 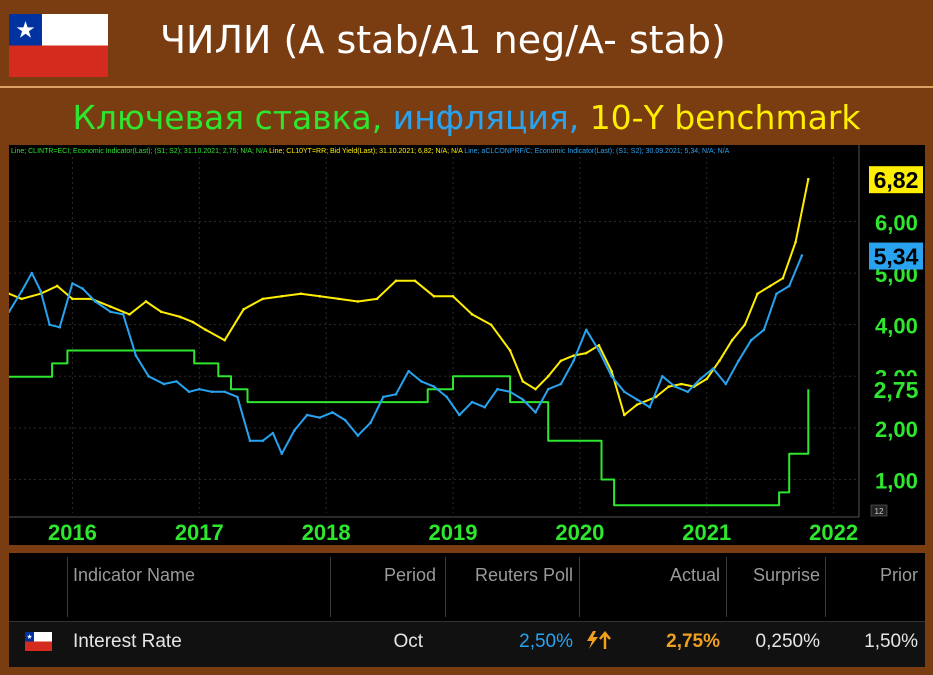 What do you see at coordinates (199, 532) in the screenshot?
I see `x-tick-label: 2017` at bounding box center [199, 532].